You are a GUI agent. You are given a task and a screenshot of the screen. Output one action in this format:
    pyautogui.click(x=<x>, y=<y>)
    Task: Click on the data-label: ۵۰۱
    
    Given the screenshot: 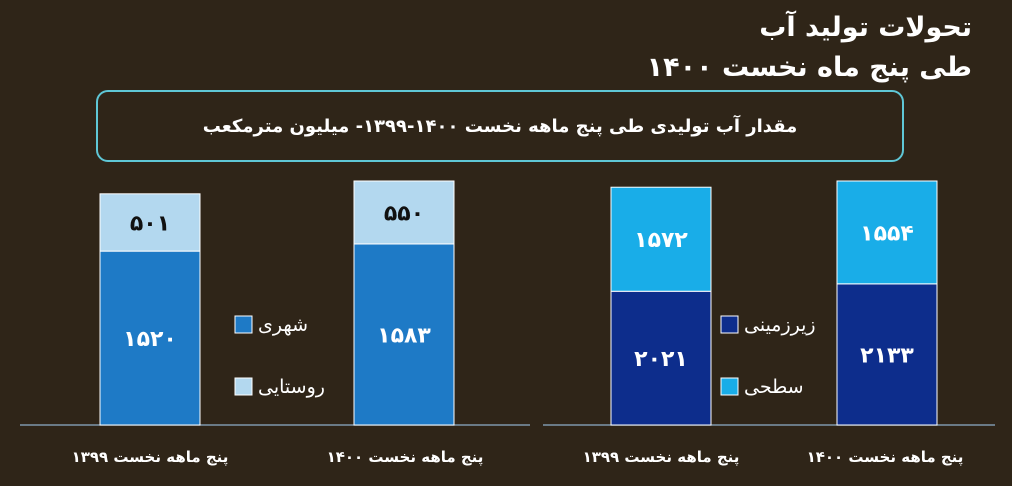 What is the action you would take?
    pyautogui.click(x=150, y=223)
    